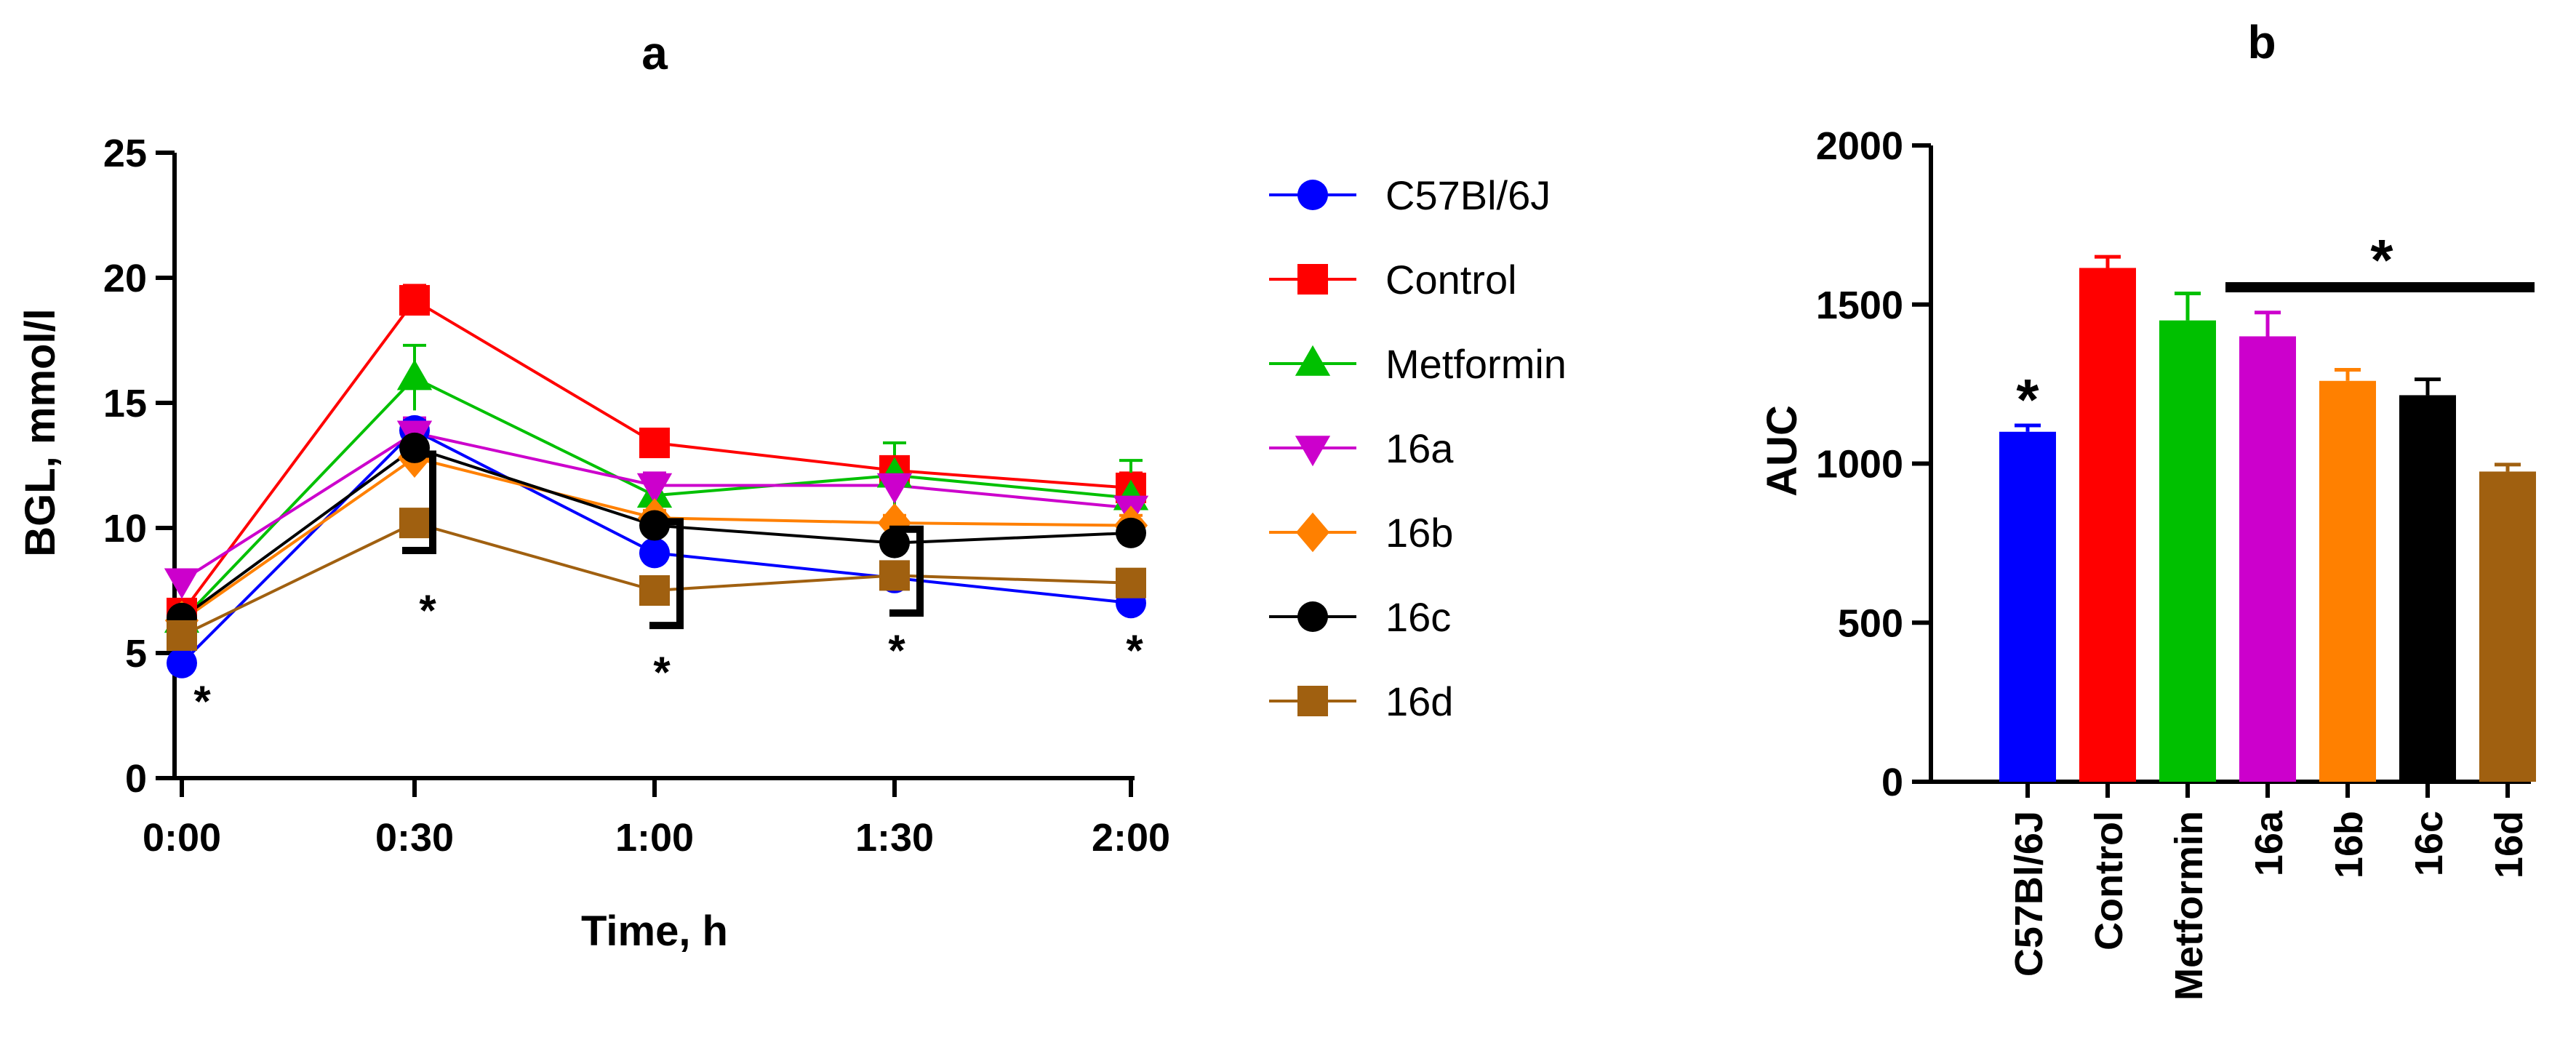 This screenshot has height=1061, width=2576. Describe the element at coordinates (1451, 280) in the screenshot. I see `legend-label-Control: Control` at that location.